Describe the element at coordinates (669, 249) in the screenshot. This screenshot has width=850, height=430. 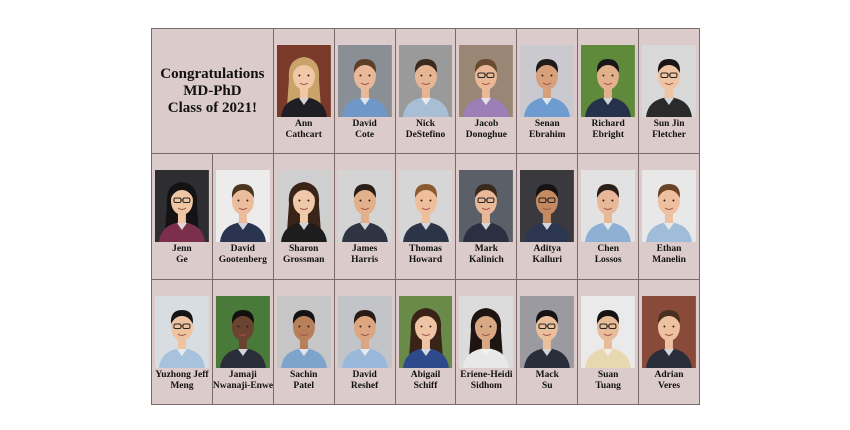
I see `first-name: Ethan` at that location.